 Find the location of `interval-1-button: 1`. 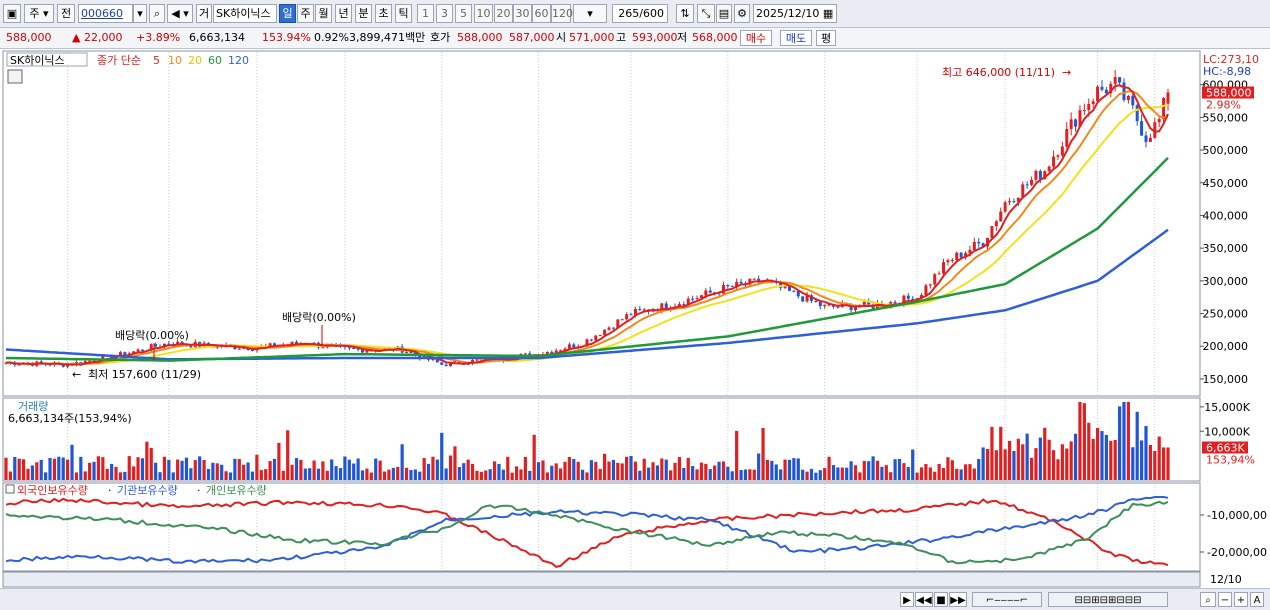

interval-1-button: 1 is located at coordinates (425, 13).